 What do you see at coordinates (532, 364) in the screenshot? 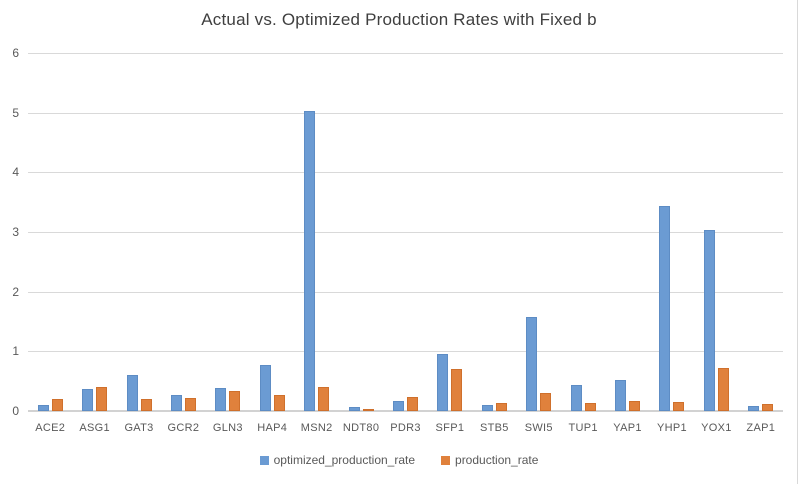
I see `bar-optimized_production_rate-SWI5` at bounding box center [532, 364].